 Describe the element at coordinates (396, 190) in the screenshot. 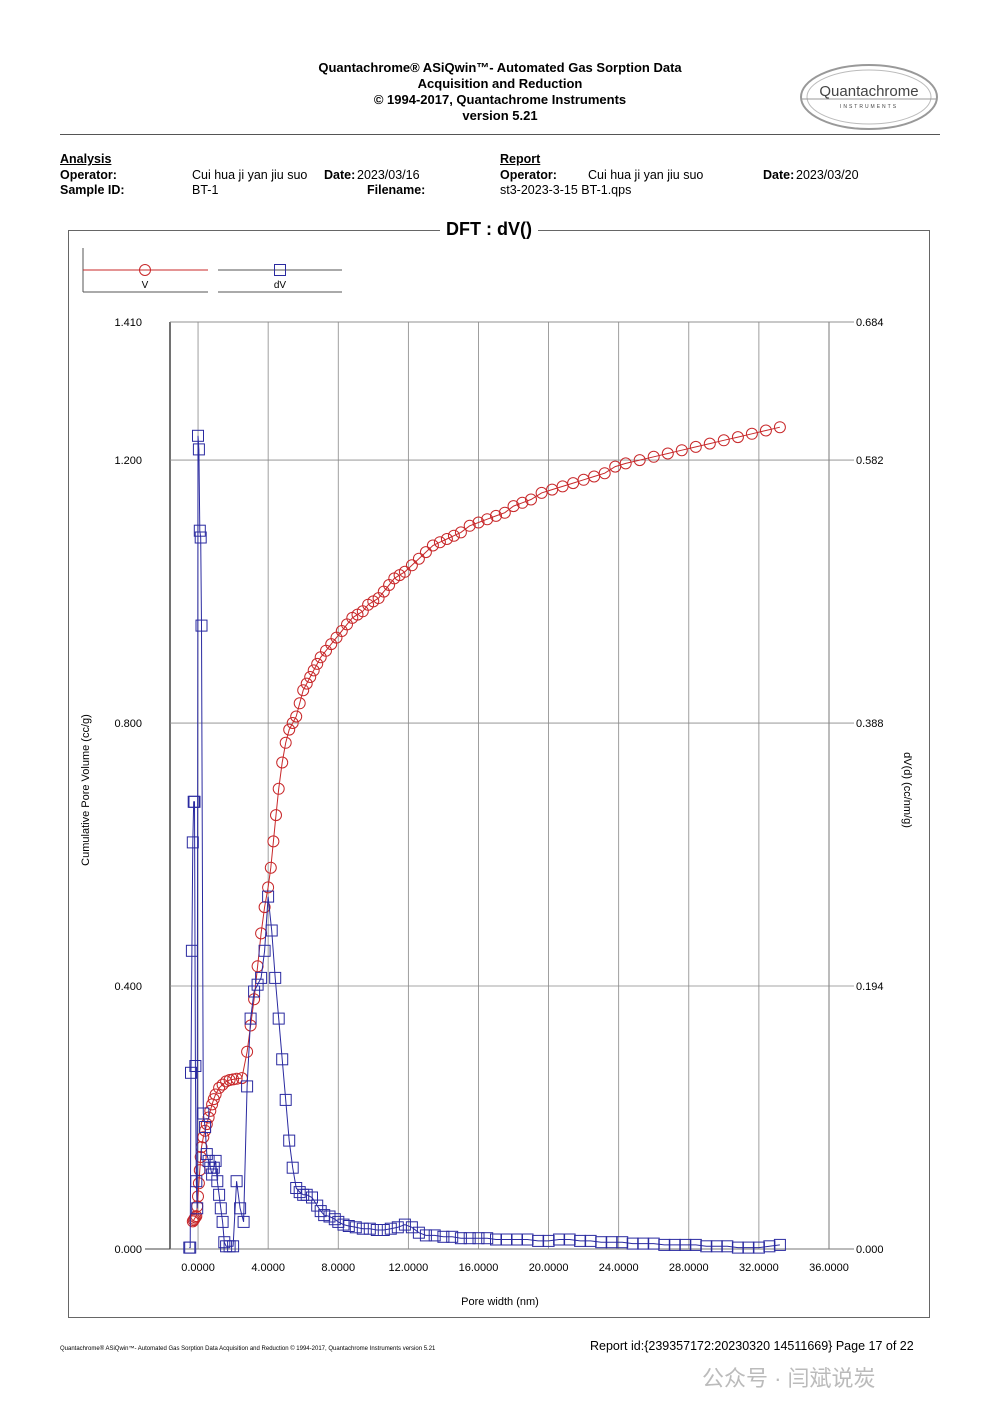

I see `analysis-filename-label: Filename:` at that location.